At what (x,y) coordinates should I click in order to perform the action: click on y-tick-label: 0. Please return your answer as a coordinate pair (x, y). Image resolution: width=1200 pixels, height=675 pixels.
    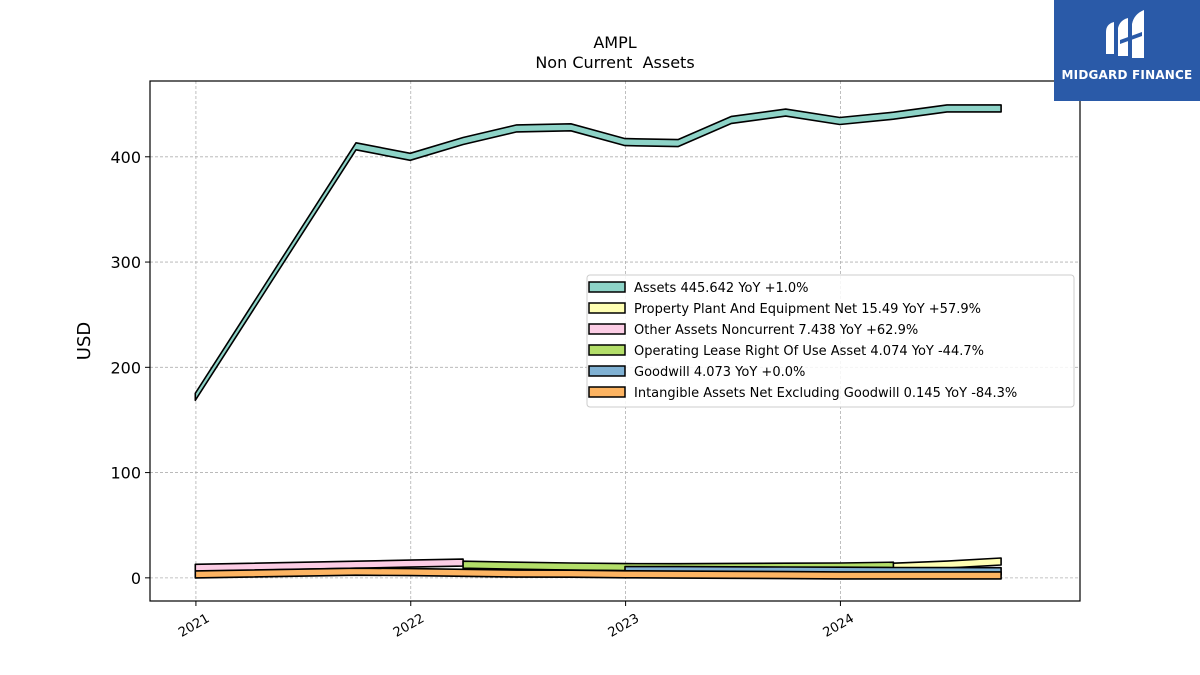
    Looking at the image, I should click on (136, 578).